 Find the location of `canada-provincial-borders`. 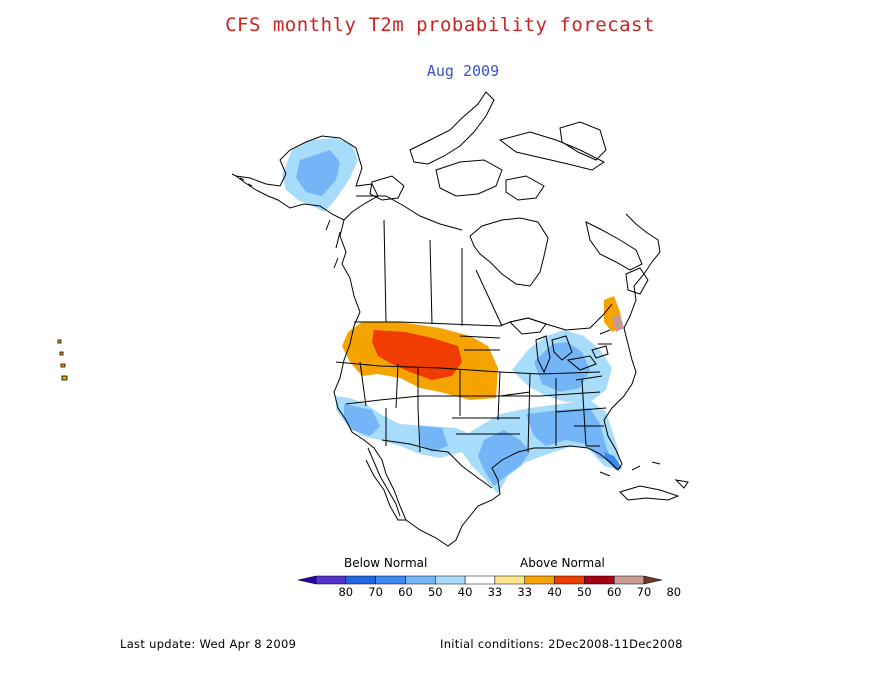

canada-provincial-borders is located at coordinates (429, 261).